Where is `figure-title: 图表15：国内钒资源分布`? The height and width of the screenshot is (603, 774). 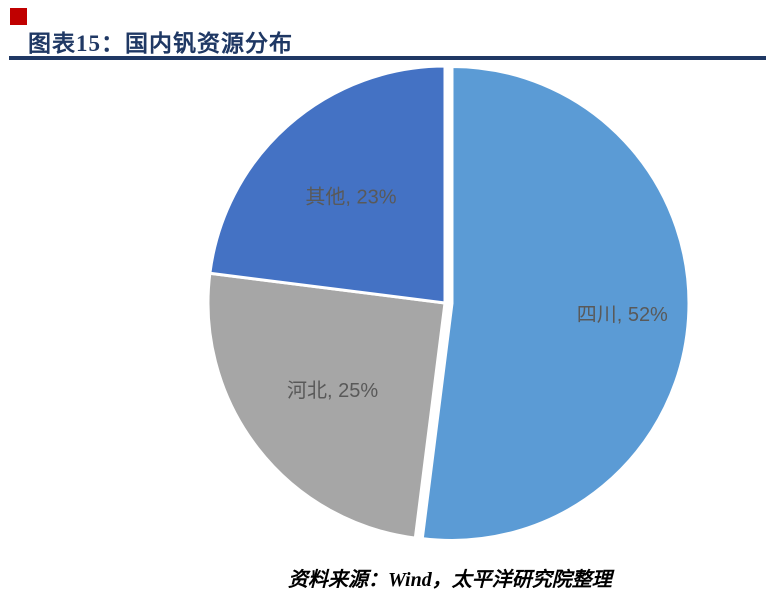
figure-title: 图表15：国内钒资源分布 is located at coordinates (160, 43).